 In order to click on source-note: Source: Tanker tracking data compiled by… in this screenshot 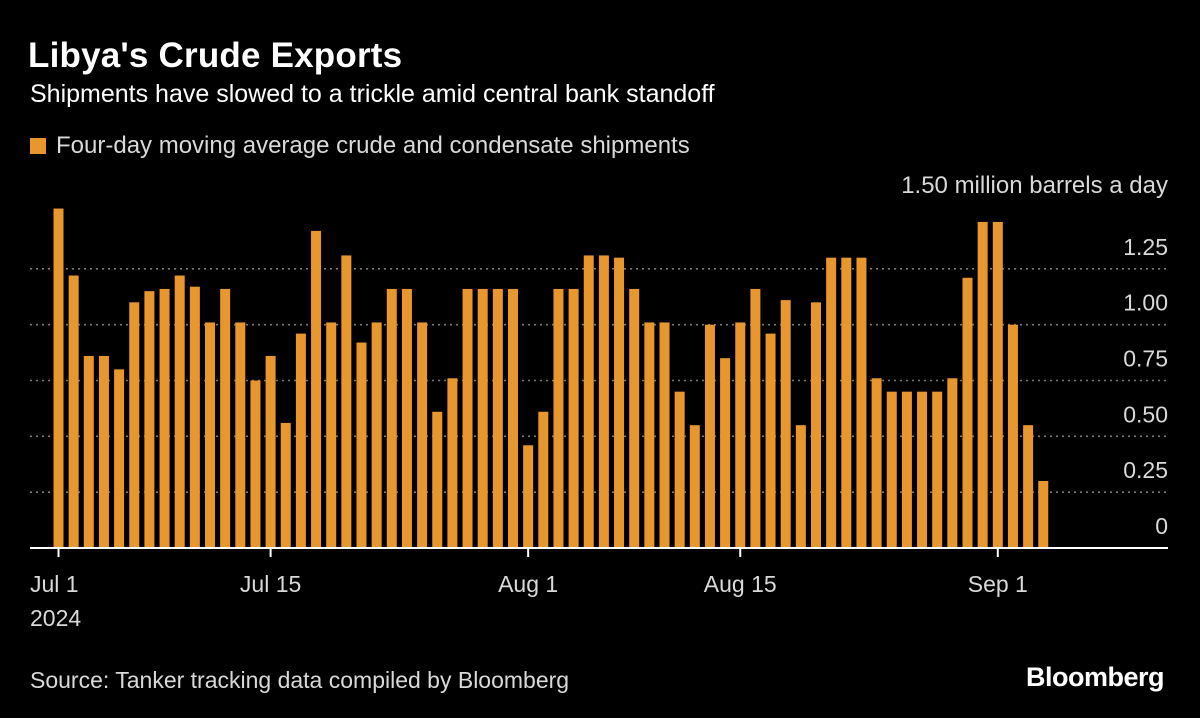, I will do `click(300, 680)`.